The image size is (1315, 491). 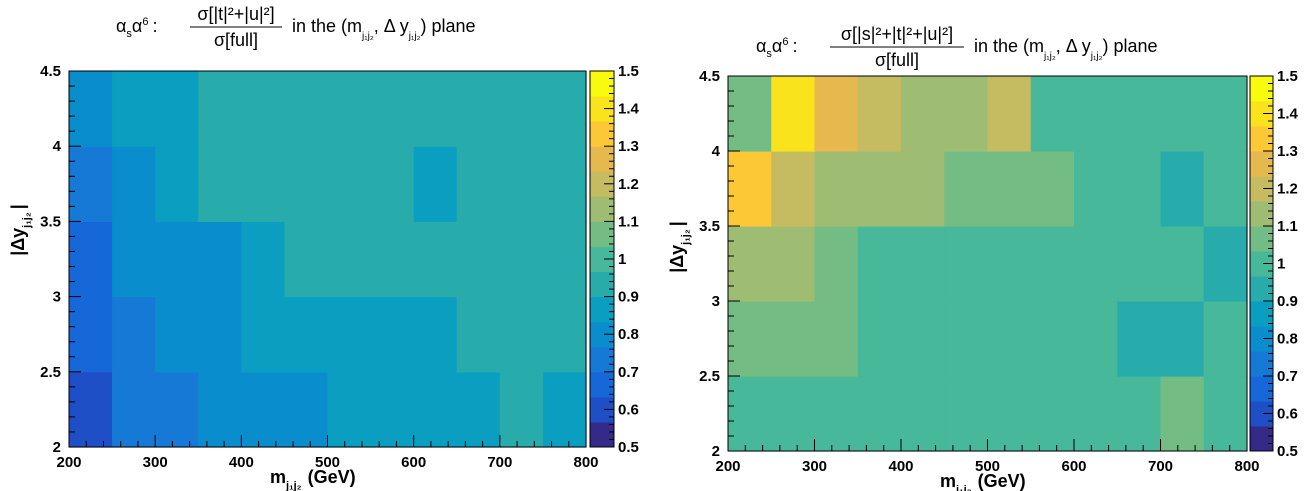 What do you see at coordinates (628, 409) in the screenshot?
I see `colorbar-tick-label: 0.6` at bounding box center [628, 409].